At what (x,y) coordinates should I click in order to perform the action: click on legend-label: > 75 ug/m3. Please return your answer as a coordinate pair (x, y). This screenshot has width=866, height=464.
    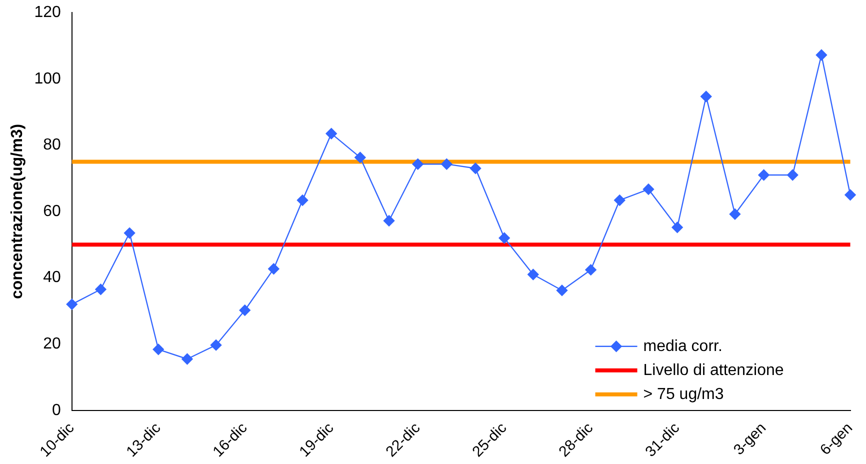
    Looking at the image, I should click on (683, 394).